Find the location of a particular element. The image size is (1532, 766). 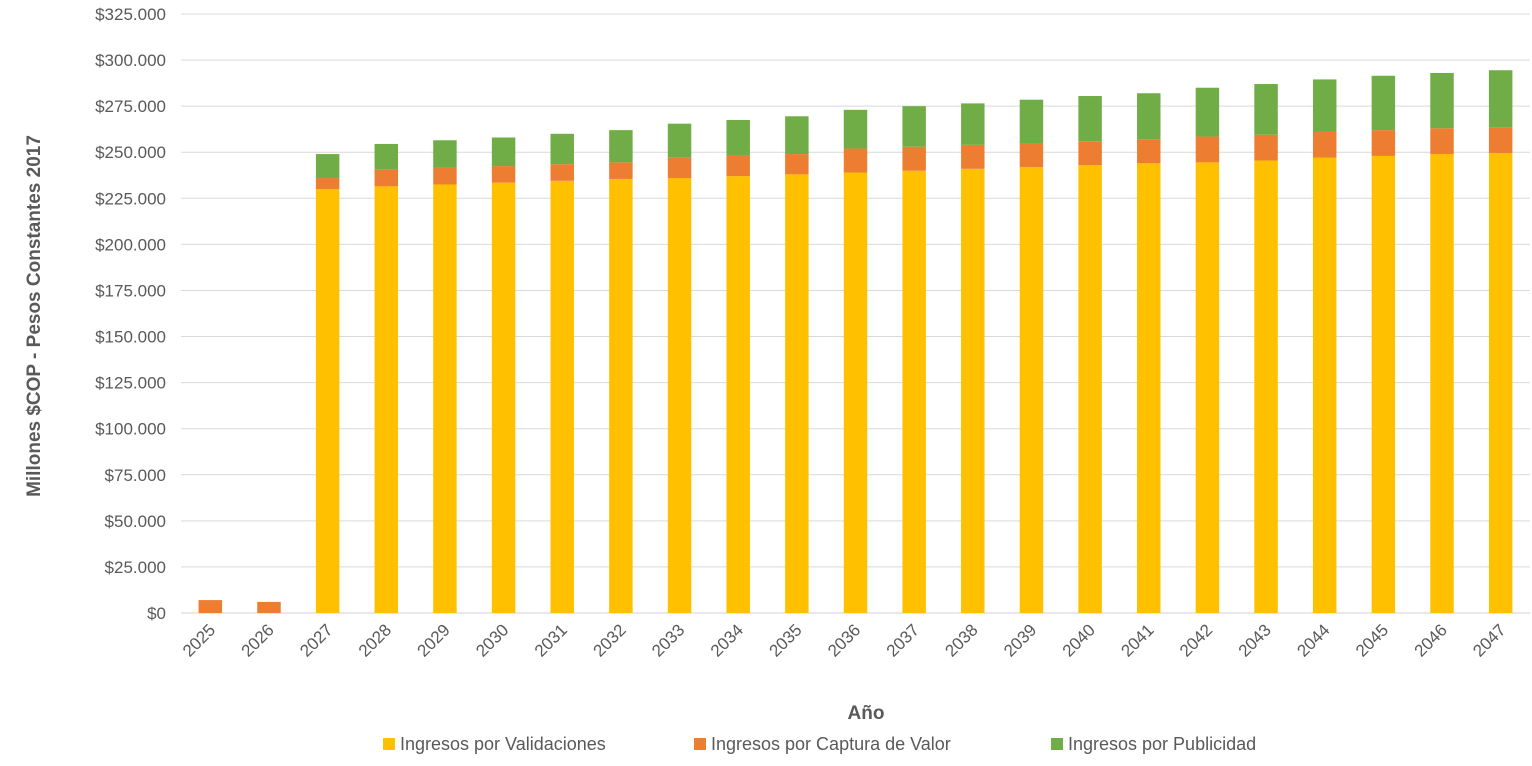

x-tick-label: 2044 is located at coordinates (1313, 640).